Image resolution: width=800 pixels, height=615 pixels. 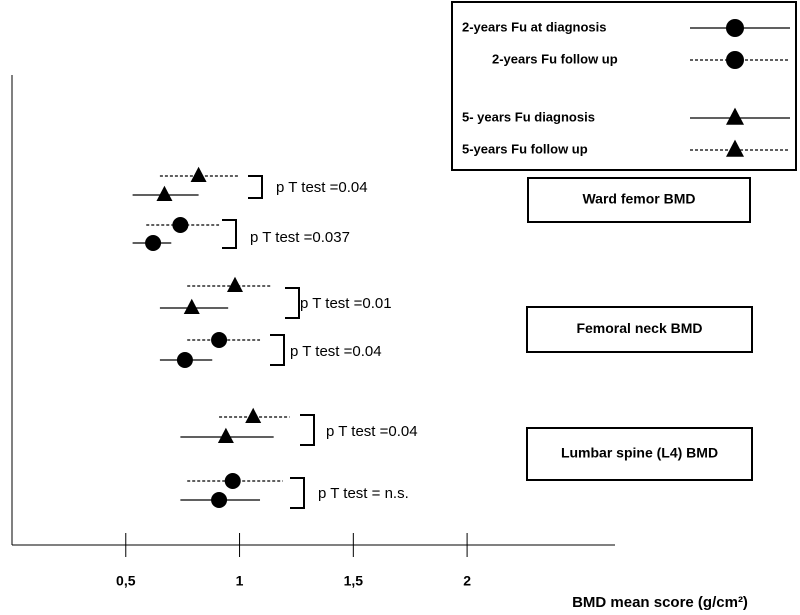 I want to click on x-tick-label: 1,5, so click(x=354, y=581).